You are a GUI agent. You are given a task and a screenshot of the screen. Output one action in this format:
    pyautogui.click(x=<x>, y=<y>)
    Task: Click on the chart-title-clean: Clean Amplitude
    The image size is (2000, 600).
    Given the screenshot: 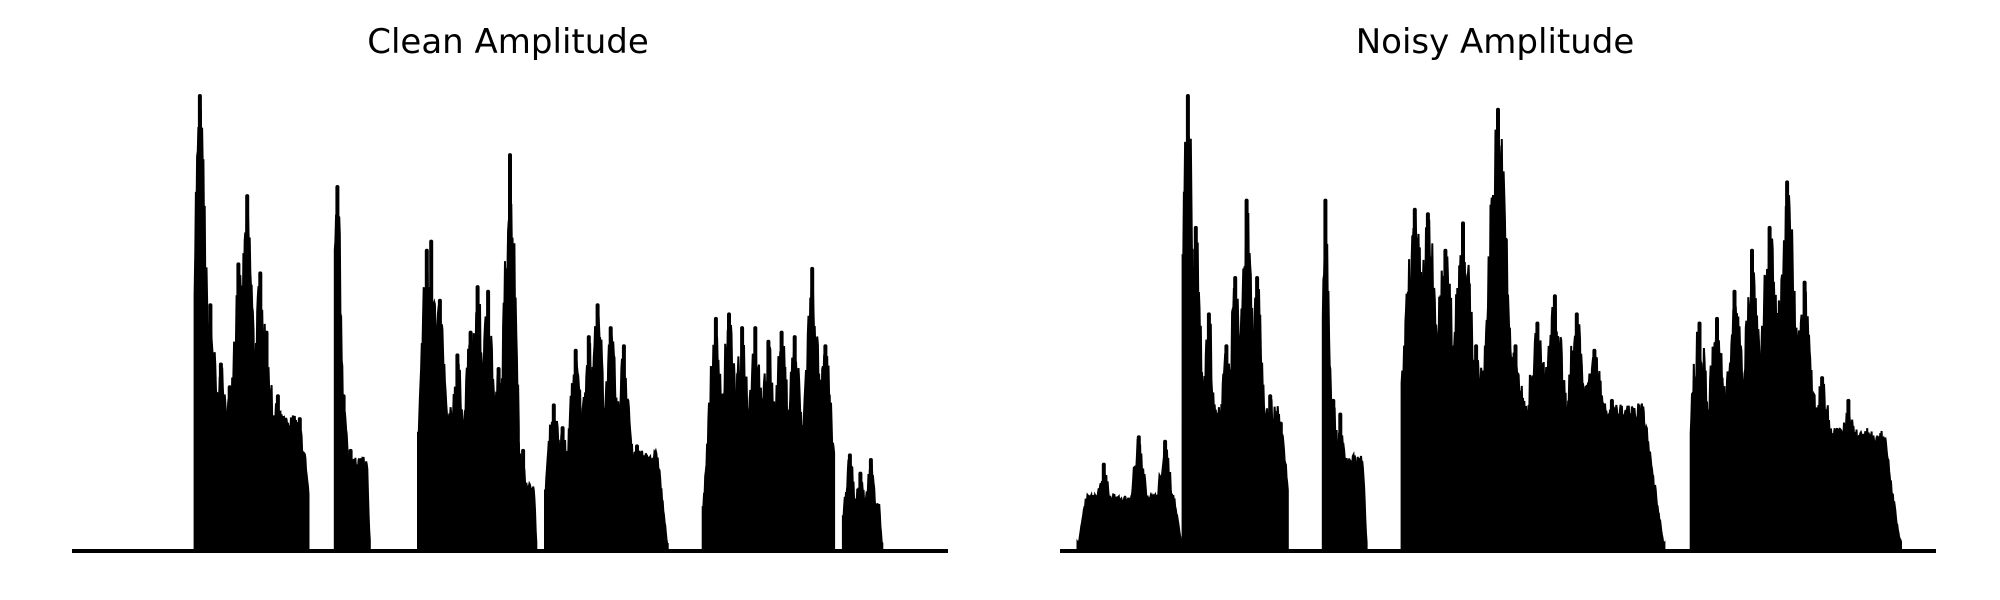 What is the action you would take?
    pyautogui.click(x=508, y=42)
    